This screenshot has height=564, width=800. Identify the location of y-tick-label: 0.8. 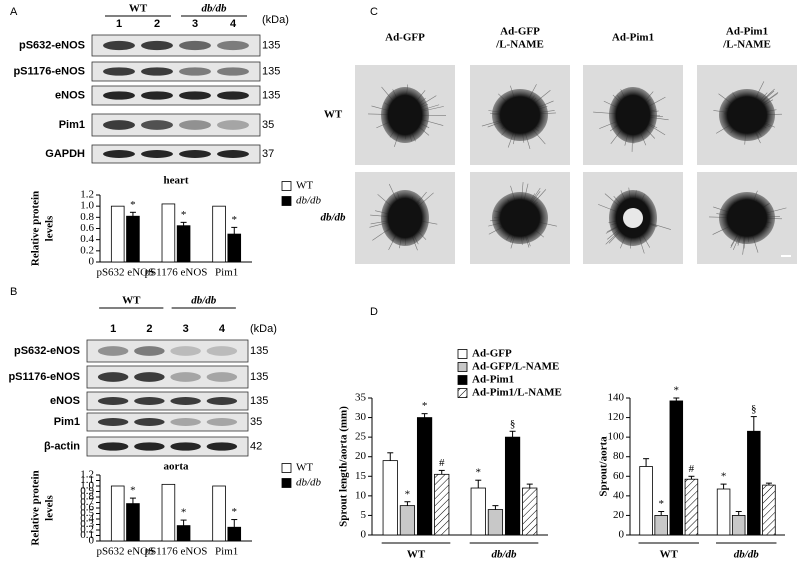
(87, 217).